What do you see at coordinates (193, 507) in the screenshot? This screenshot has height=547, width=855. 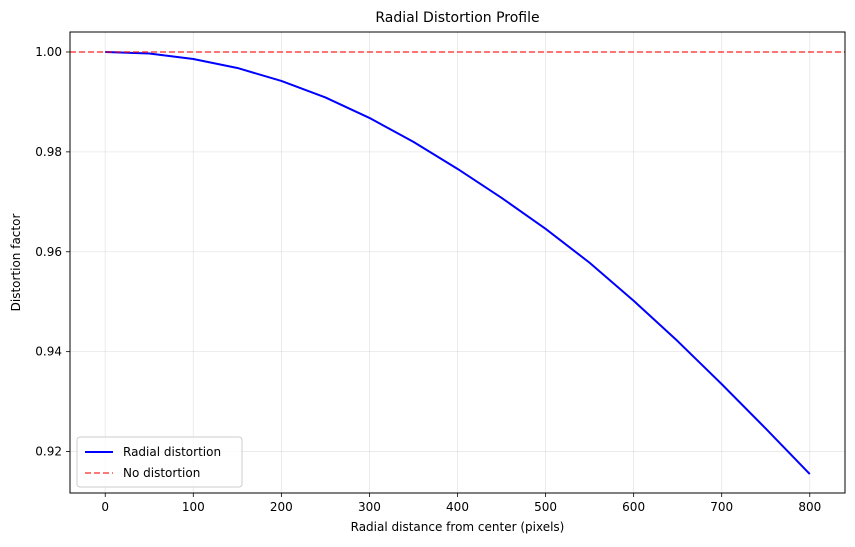 I see `x-tick-label: 100` at bounding box center [193, 507].